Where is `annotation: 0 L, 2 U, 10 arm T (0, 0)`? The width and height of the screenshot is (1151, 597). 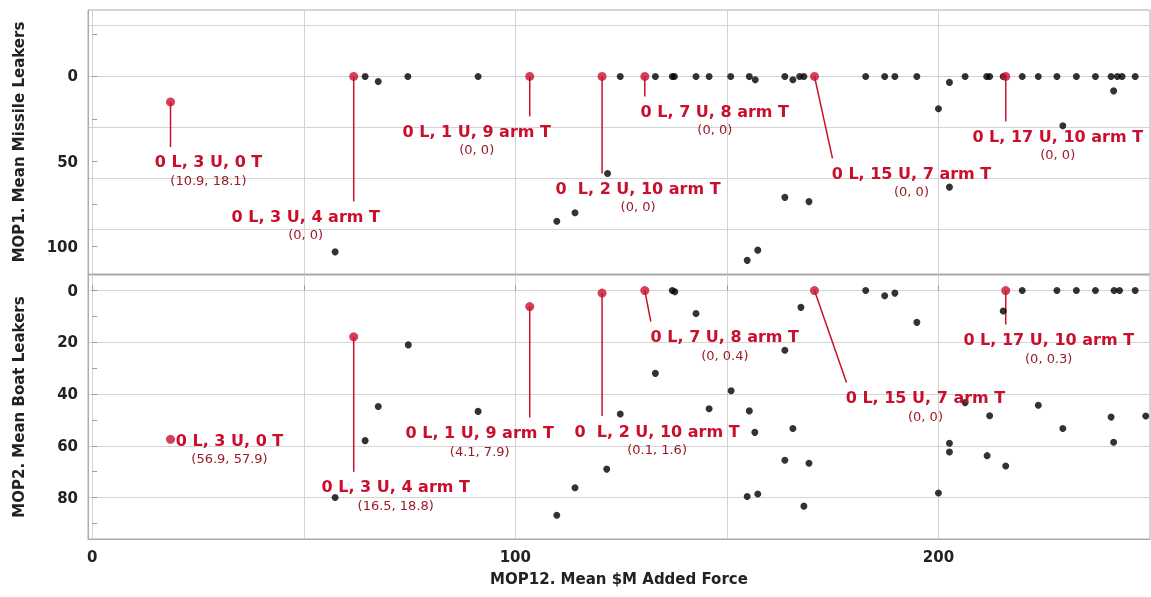
annotation: 0 L, 2 U, 10 arm T (0, 0) is located at coordinates (638, 196).